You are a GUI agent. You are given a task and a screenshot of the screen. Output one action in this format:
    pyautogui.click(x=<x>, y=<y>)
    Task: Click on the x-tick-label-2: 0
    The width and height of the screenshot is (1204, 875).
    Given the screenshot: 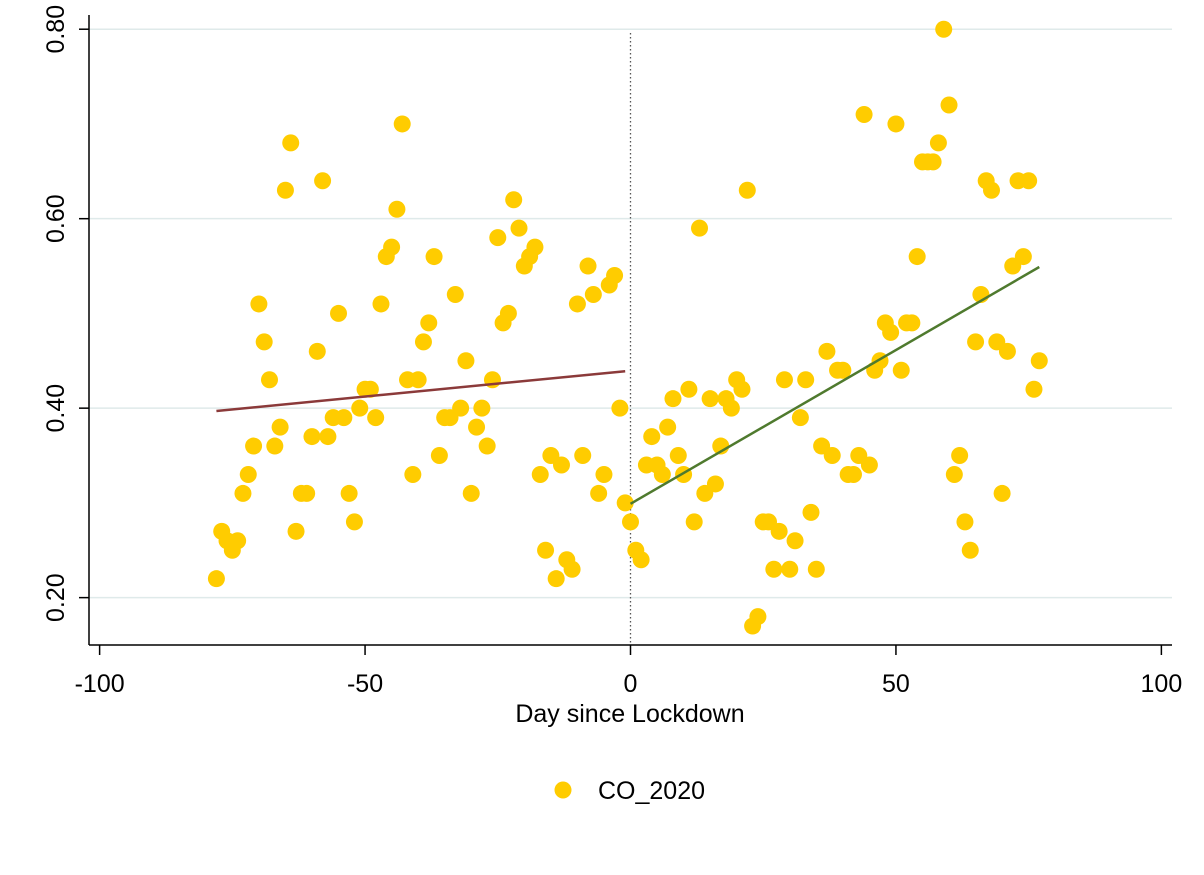 What is the action you would take?
    pyautogui.click(x=631, y=684)
    